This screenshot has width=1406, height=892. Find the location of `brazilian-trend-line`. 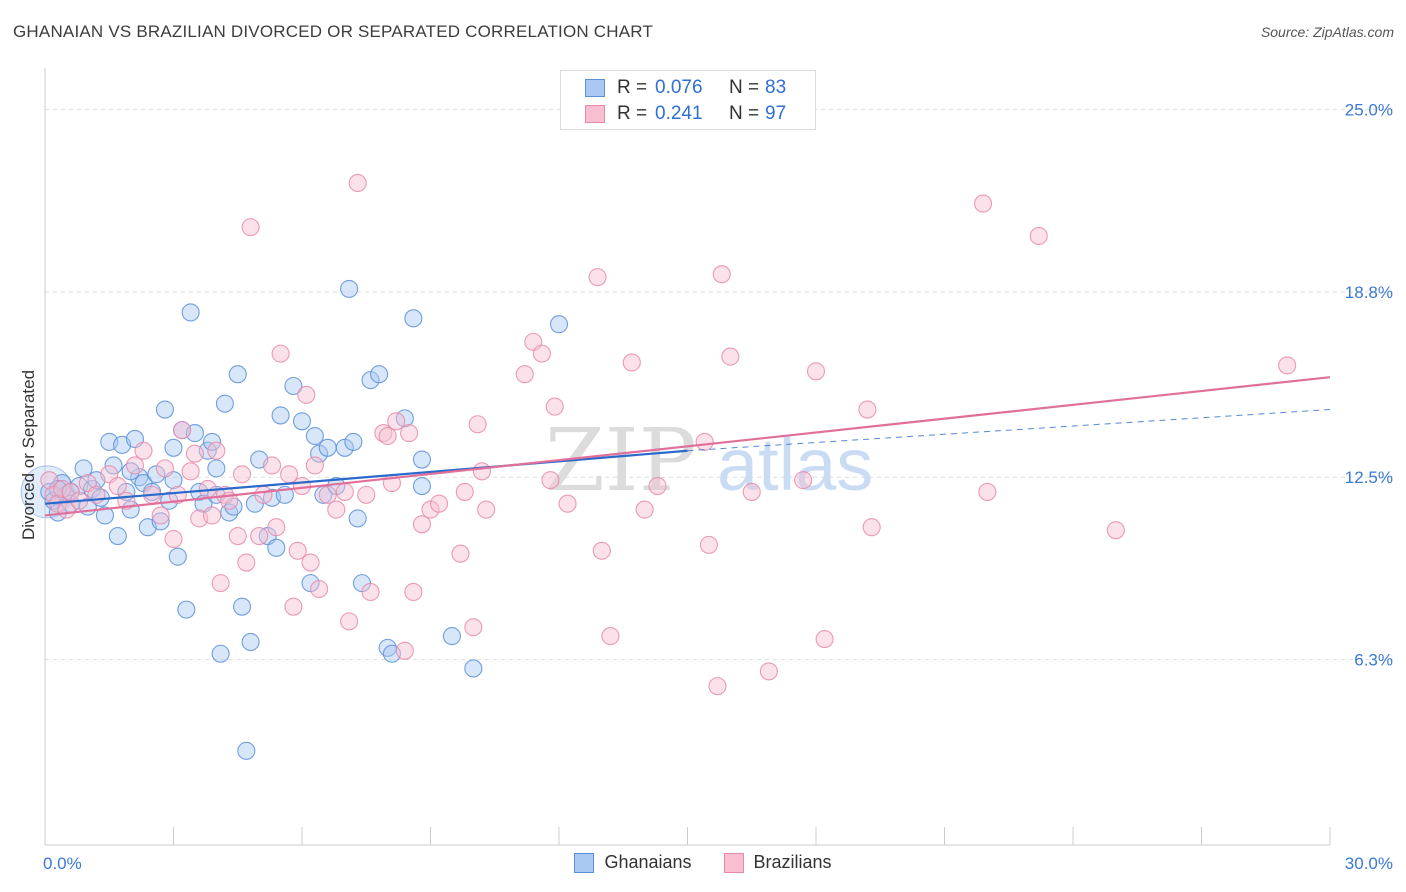

brazilian-trend-line is located at coordinates (687, 446).